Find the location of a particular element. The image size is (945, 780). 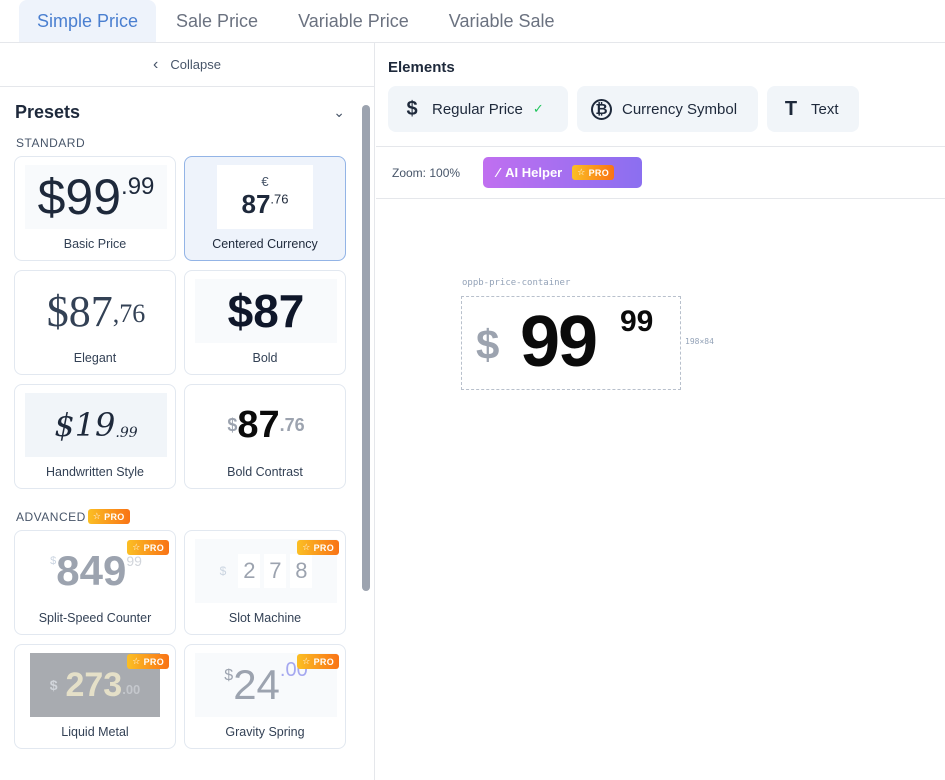

regular-price-button: $ Regular Price ✓ is located at coordinates (478, 109).